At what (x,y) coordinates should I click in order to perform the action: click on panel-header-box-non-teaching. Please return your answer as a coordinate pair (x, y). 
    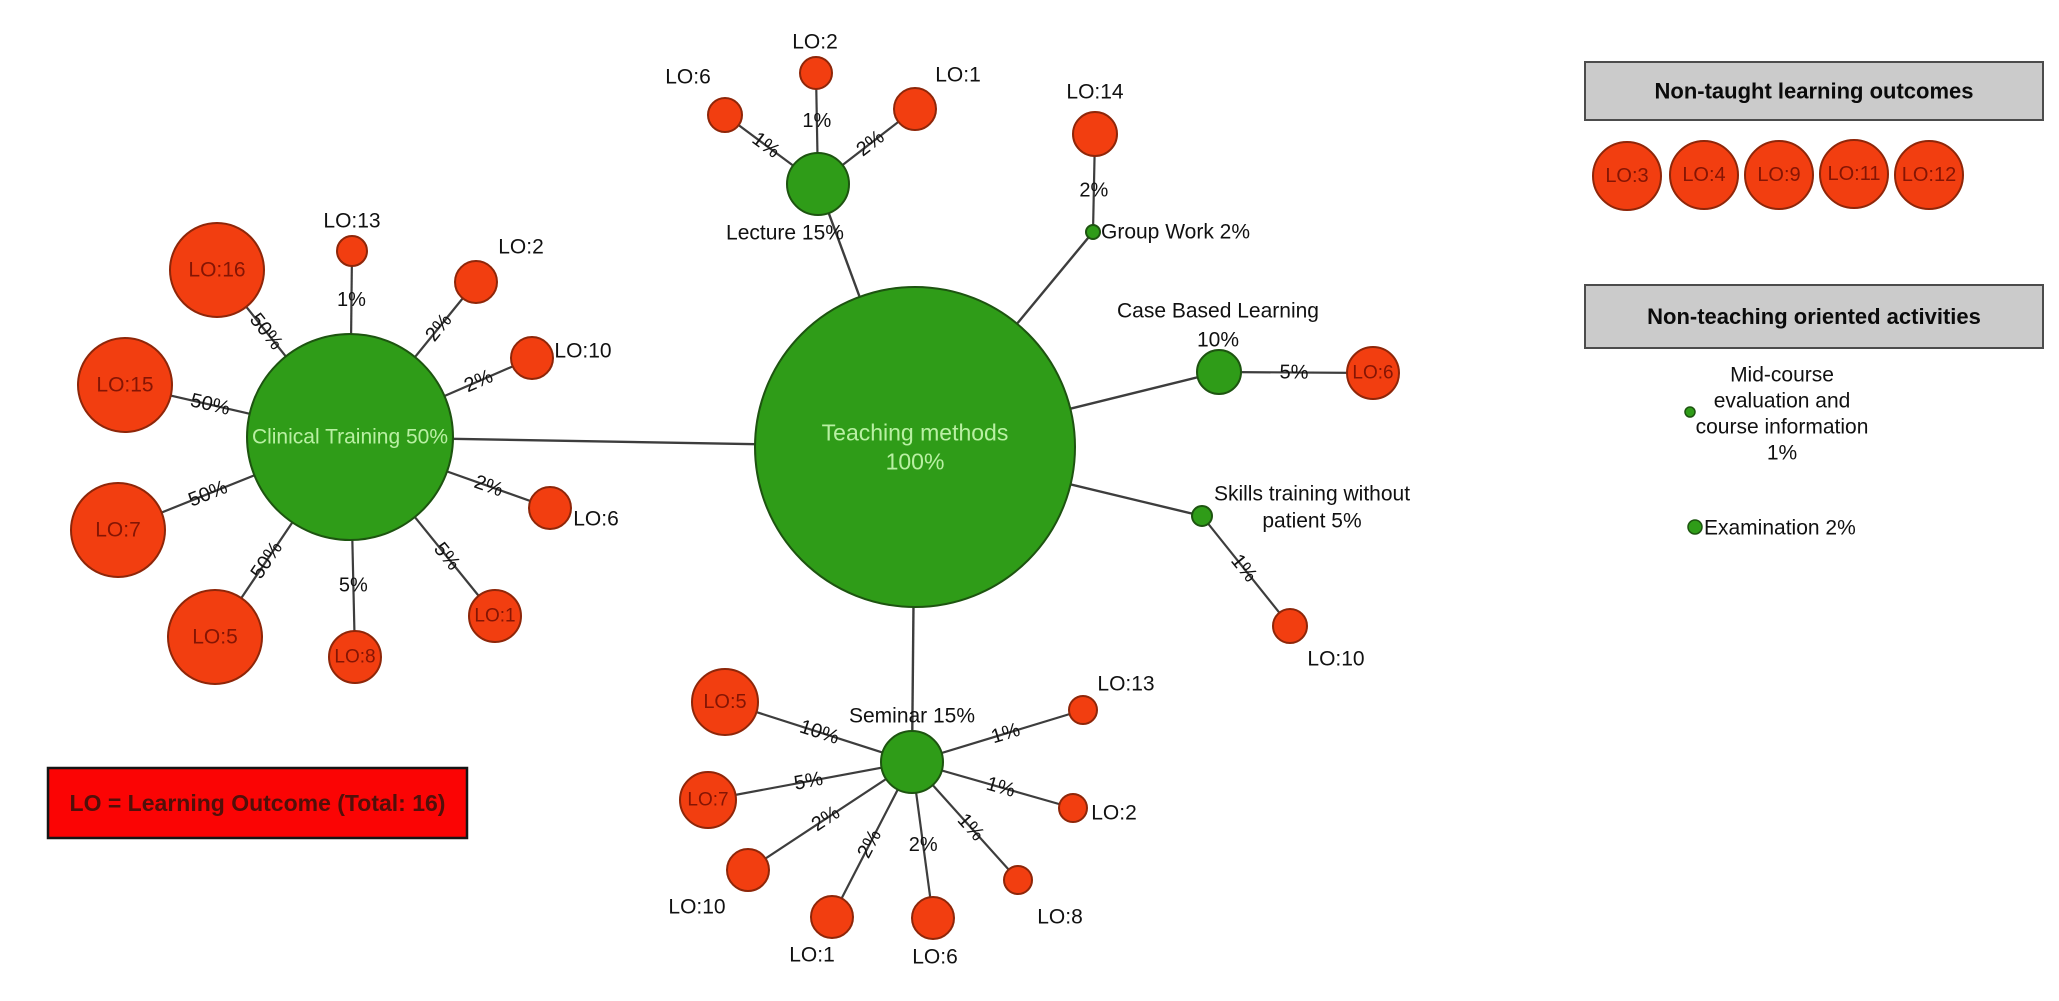
    Looking at the image, I should click on (1814, 316).